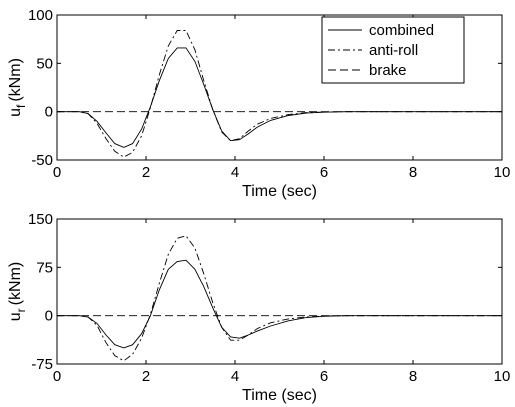 This screenshot has width=515, height=407. I want to click on legend: combined anti-roll brake, so click(393, 50).